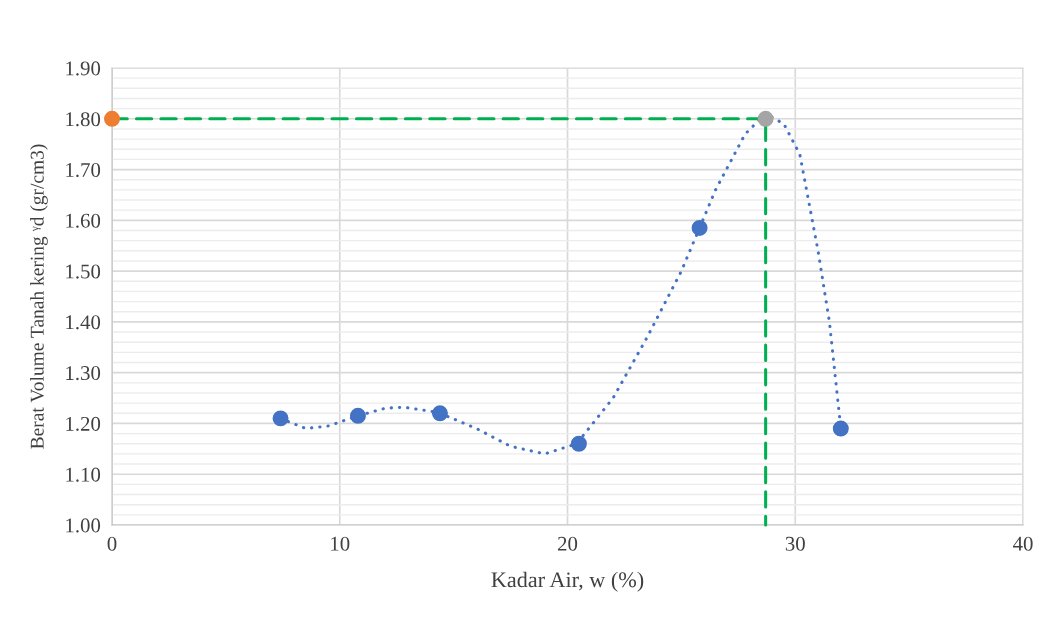 The height and width of the screenshot is (639, 1043). Describe the element at coordinates (83, 170) in the screenshot. I see `y-tick-label: 1.70` at that location.